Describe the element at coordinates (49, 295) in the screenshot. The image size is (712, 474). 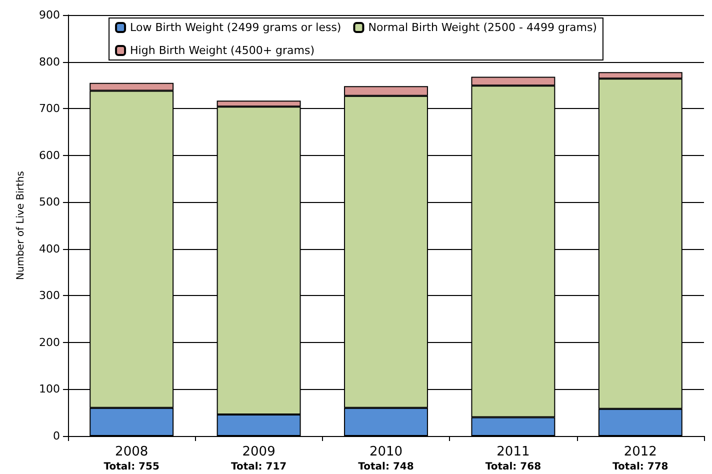
I see `y-tick-label: 300` at that location.